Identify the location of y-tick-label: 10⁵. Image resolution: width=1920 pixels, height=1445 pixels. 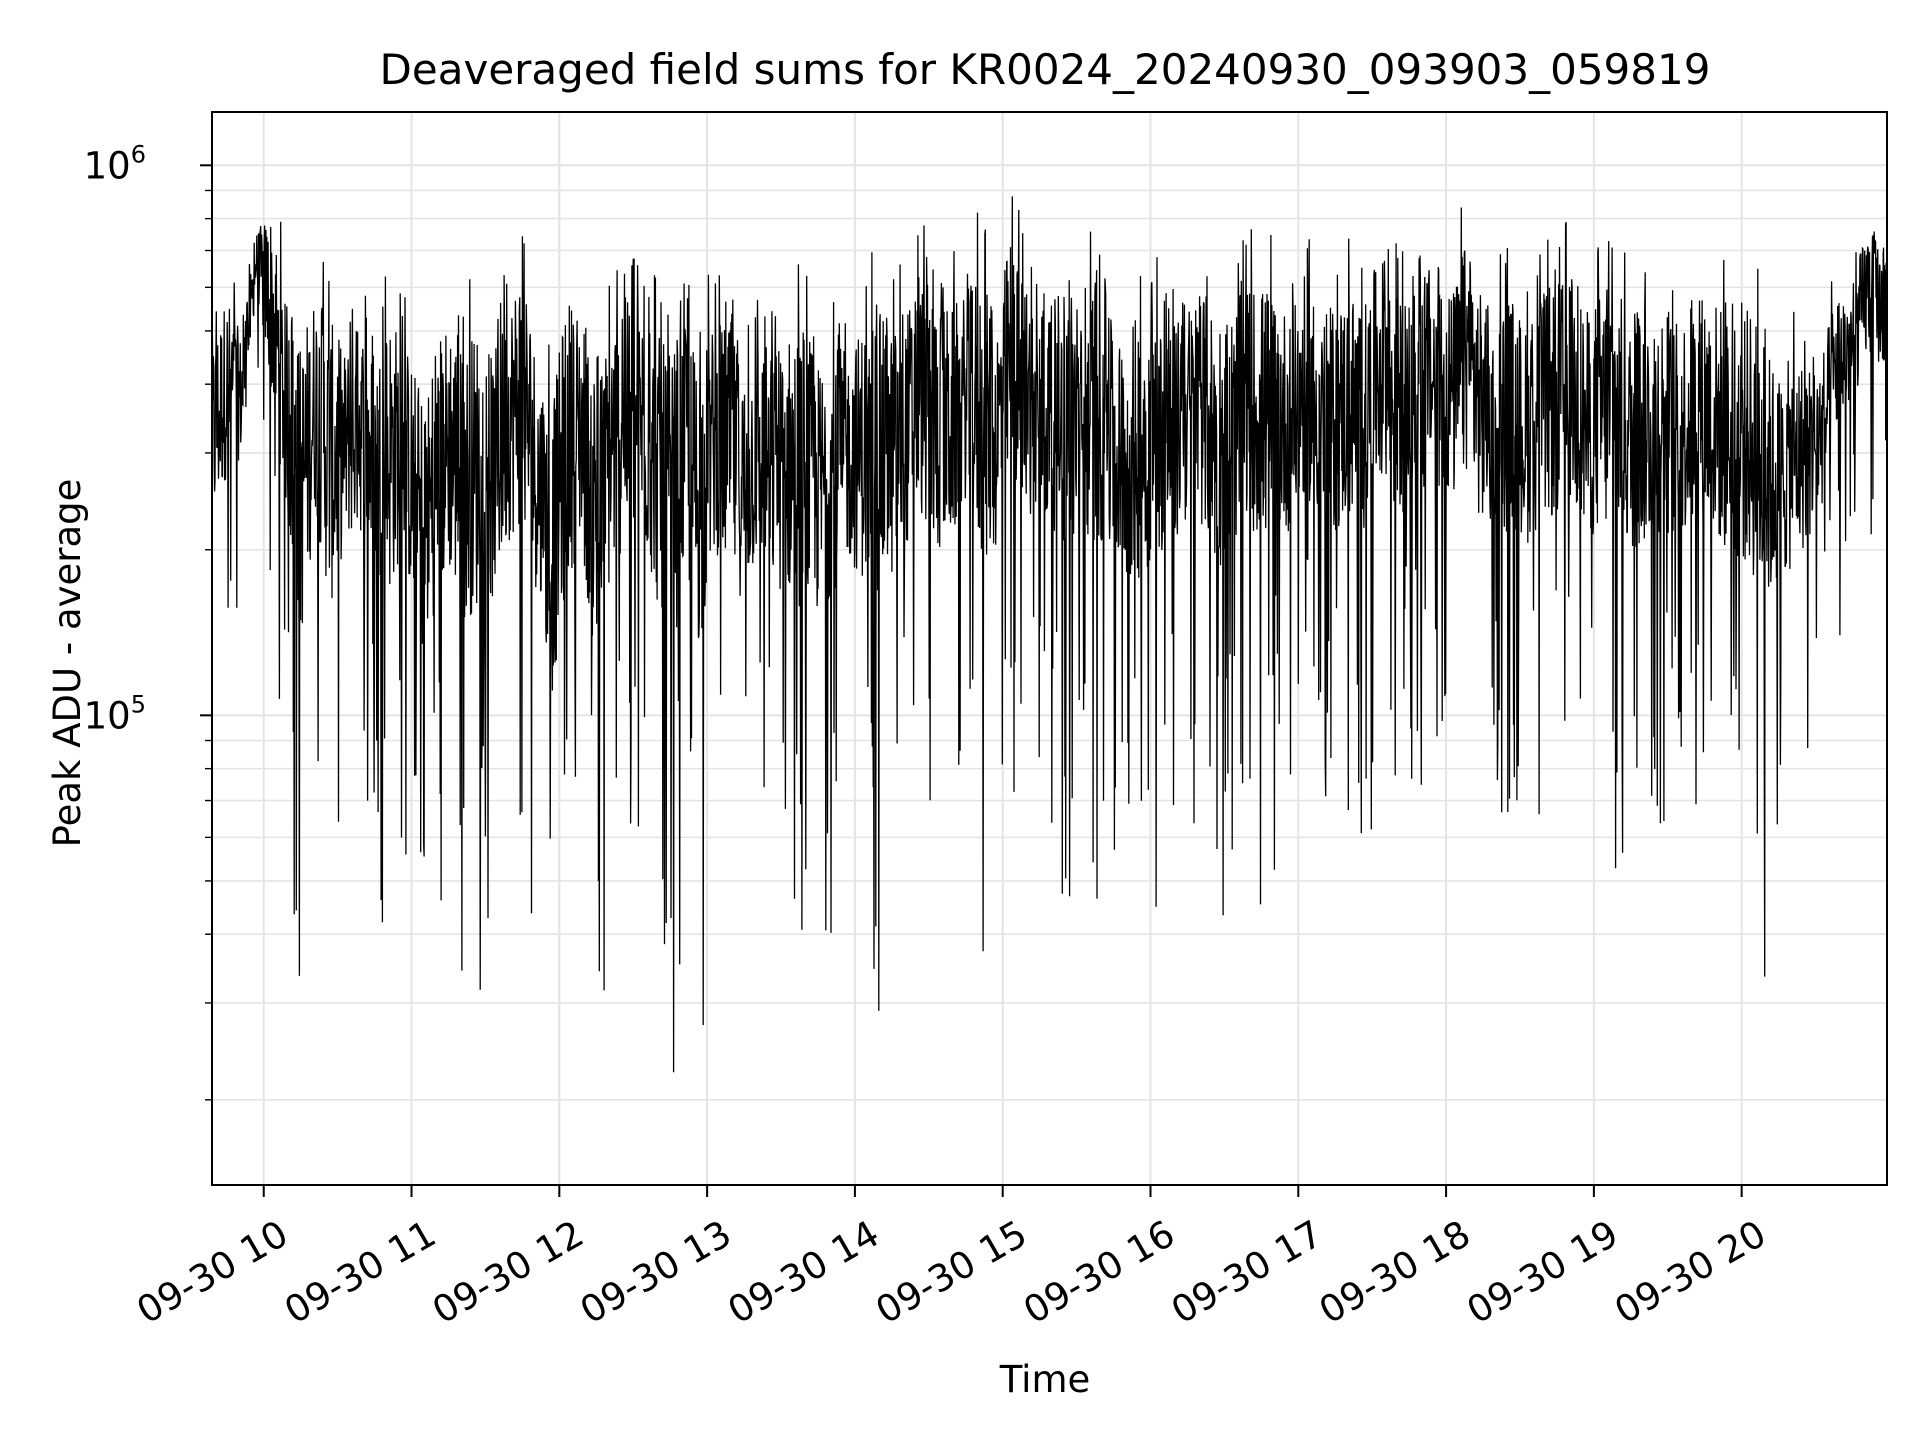
(115, 713).